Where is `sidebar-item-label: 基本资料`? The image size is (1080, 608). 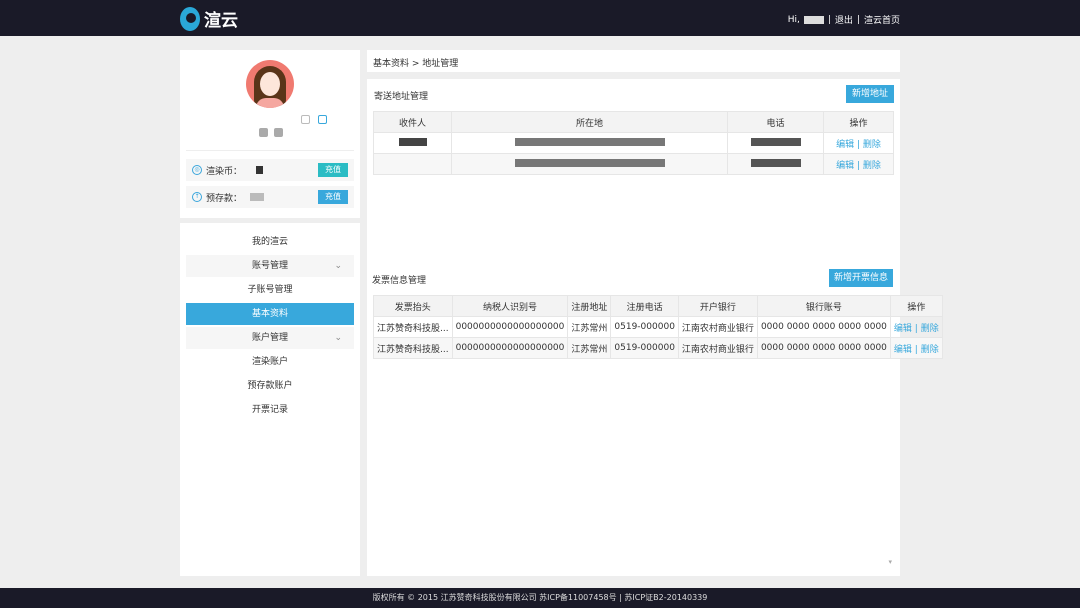
sidebar-item-label: 基本资料 is located at coordinates (269, 314).